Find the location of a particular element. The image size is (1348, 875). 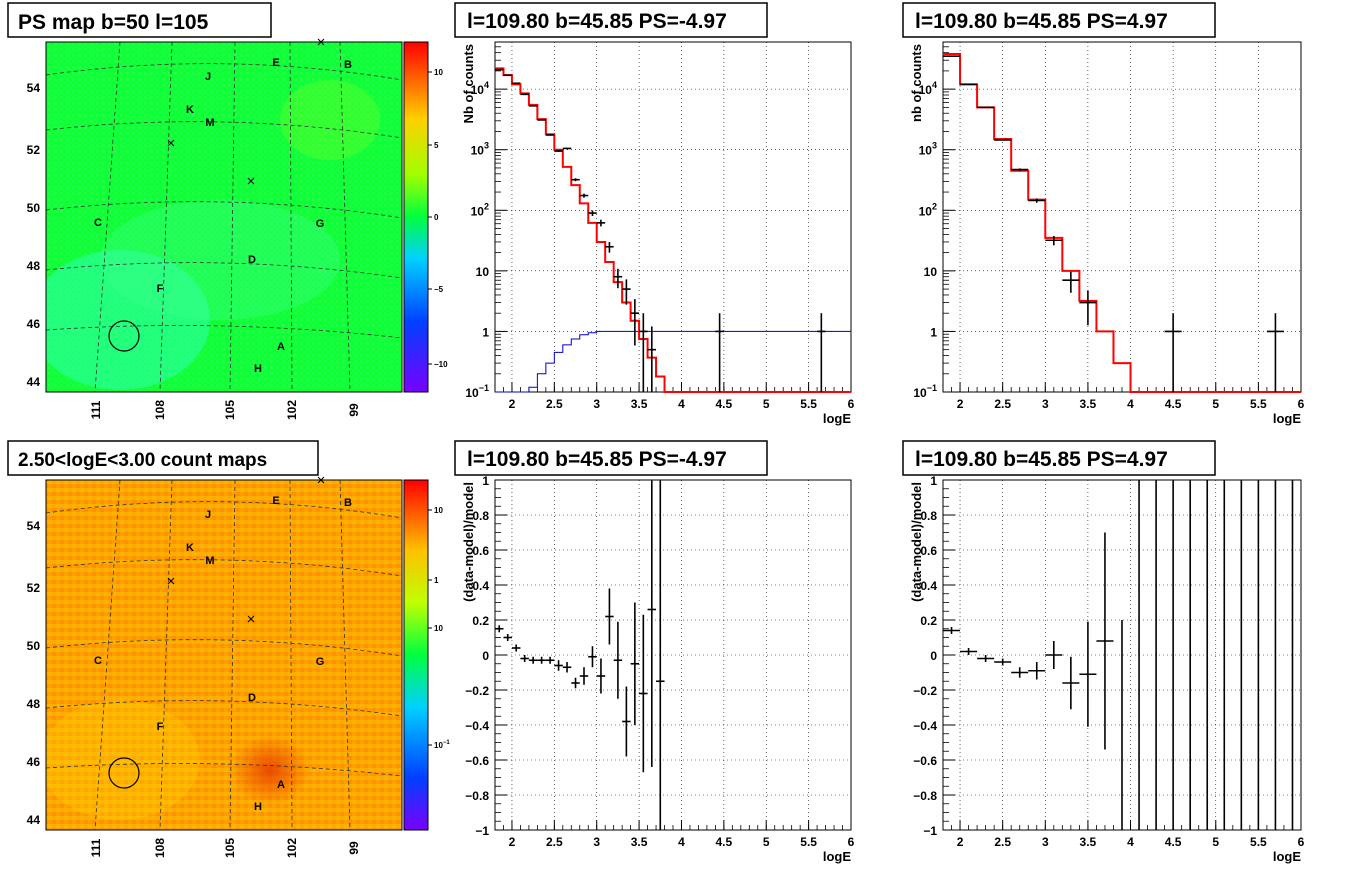

y-axis-label: nb of counts is located at coordinates (916, 83).